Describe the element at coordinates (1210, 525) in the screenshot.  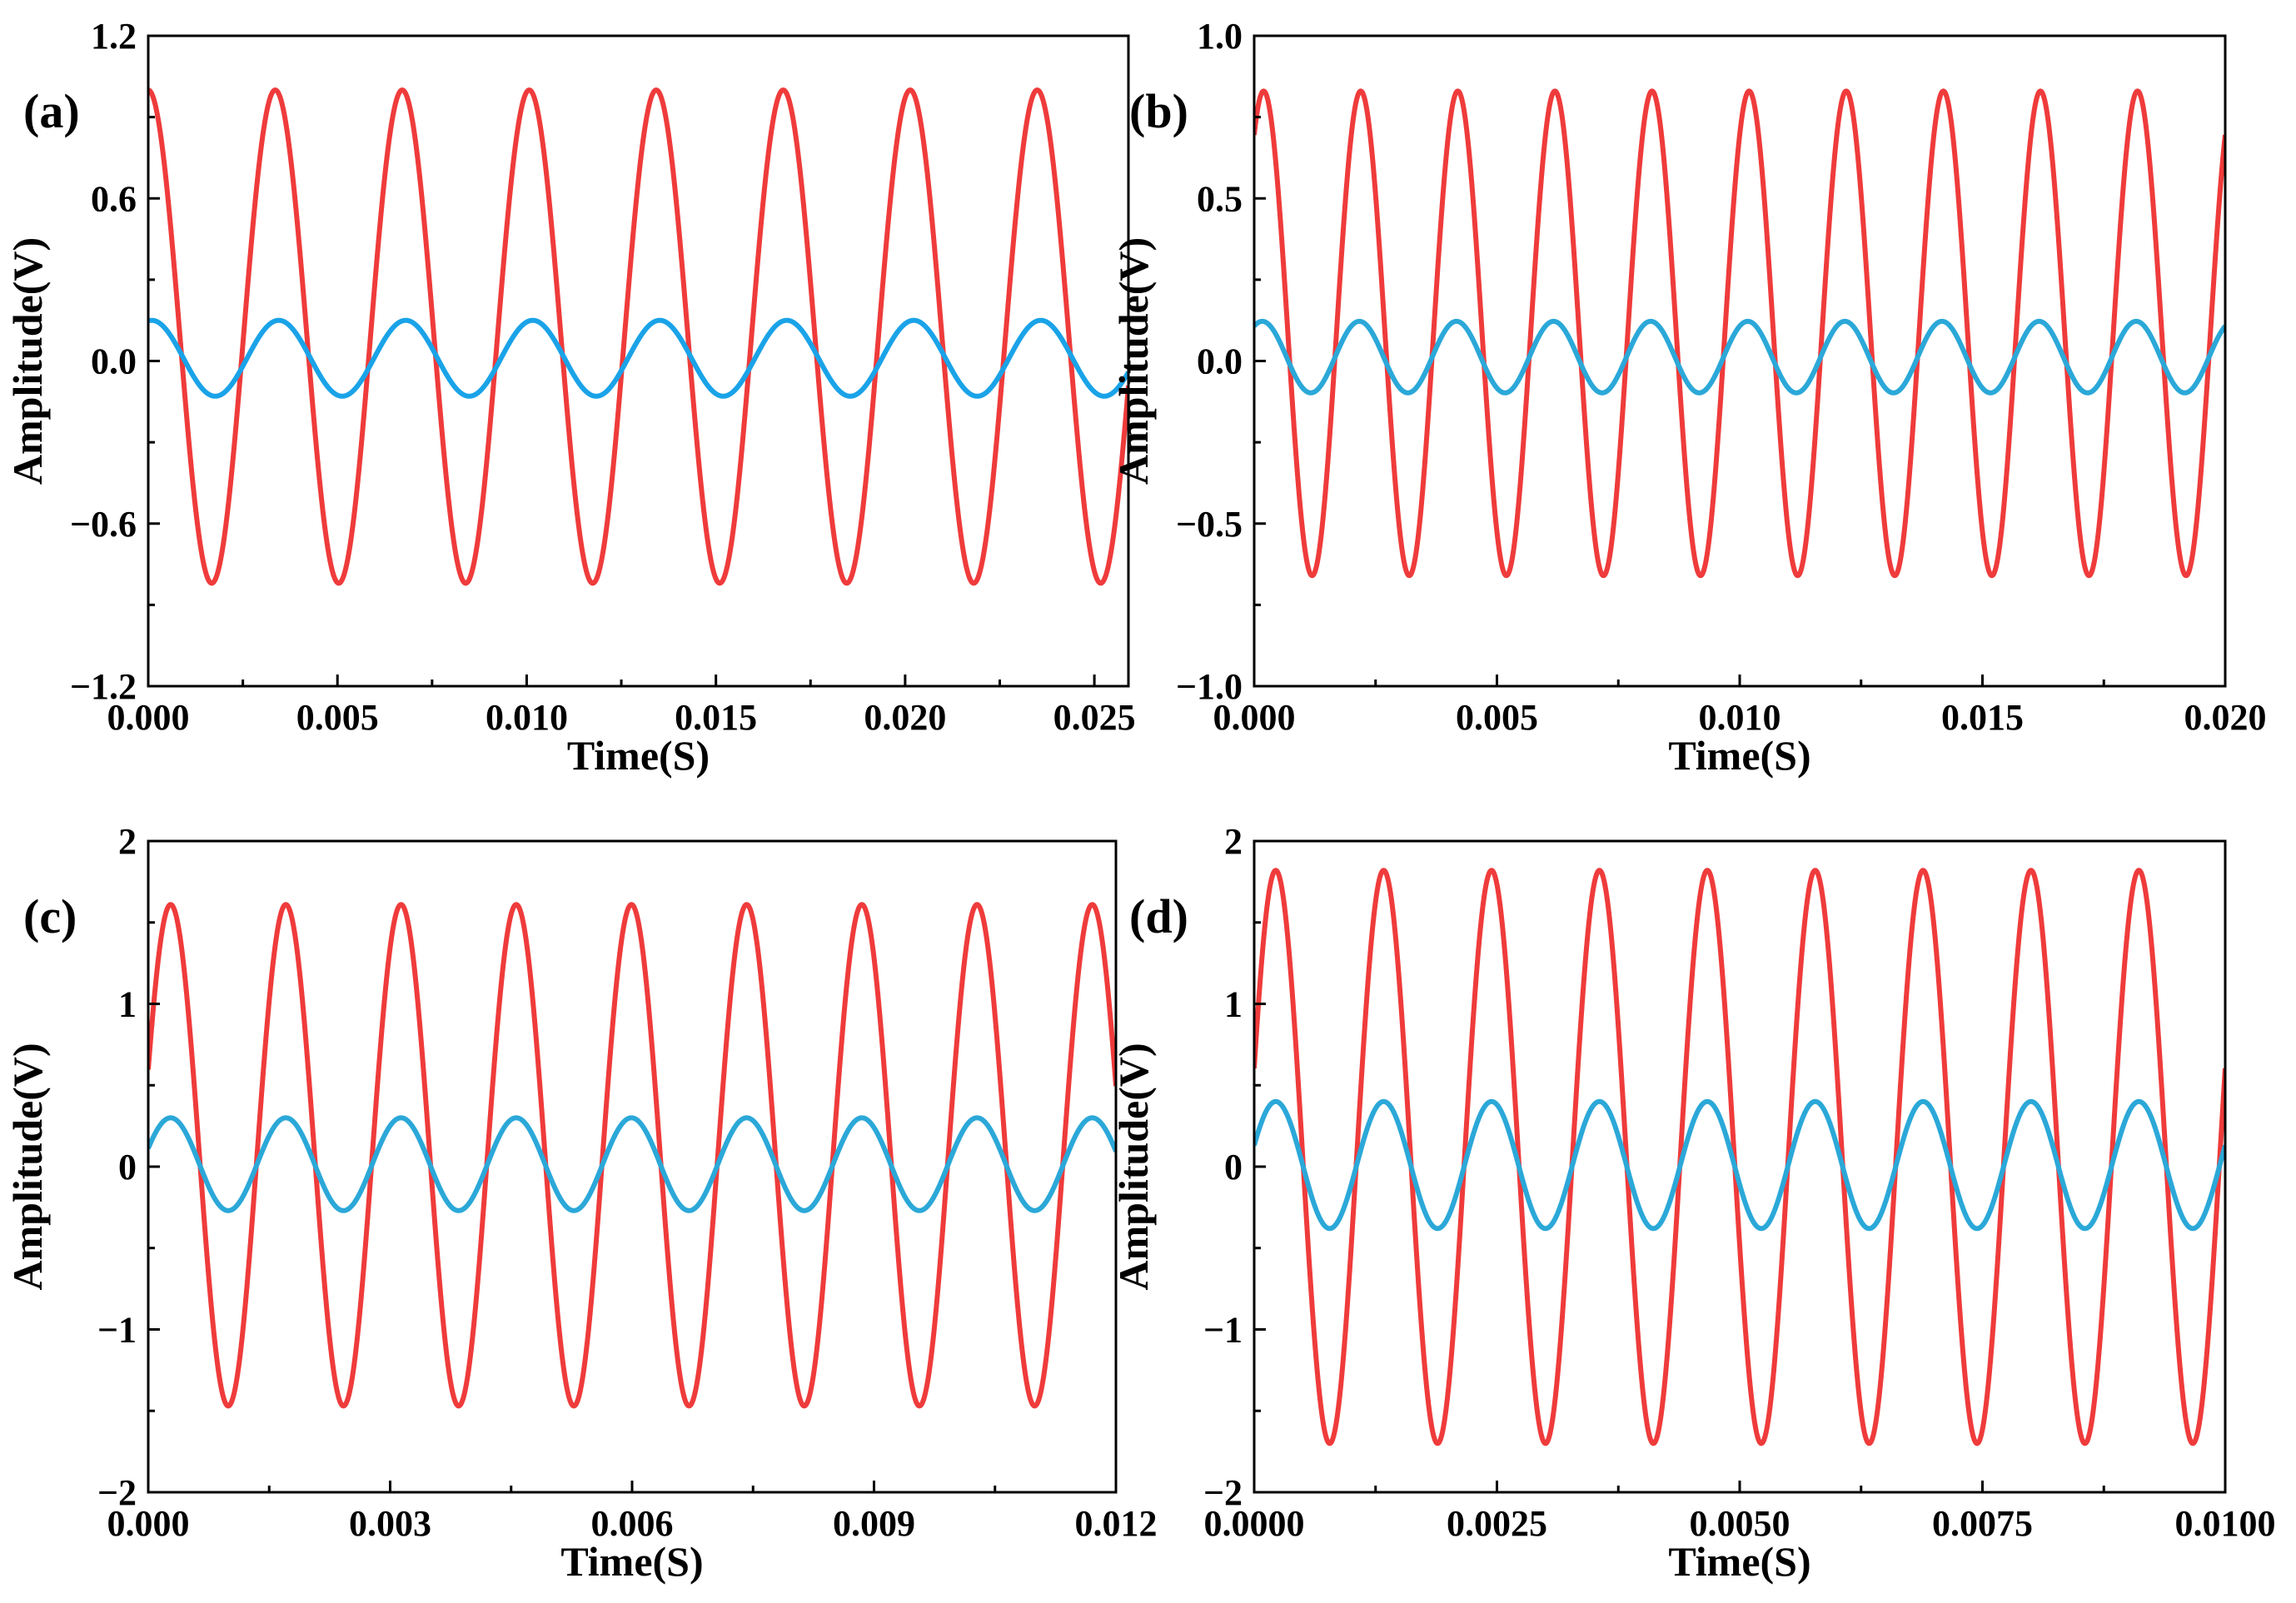
I see `y-tick-label: −0.5` at that location.